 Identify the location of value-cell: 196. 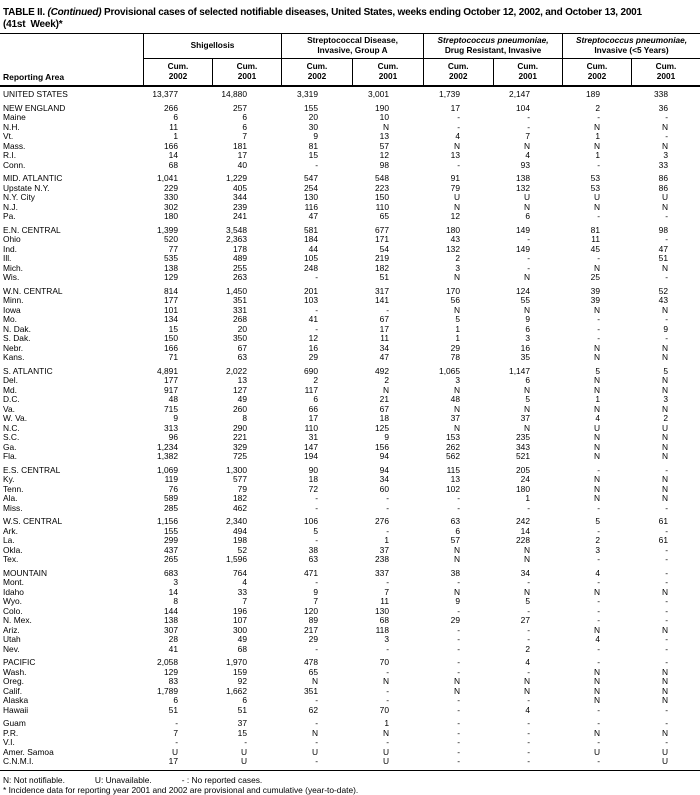
(240, 610).